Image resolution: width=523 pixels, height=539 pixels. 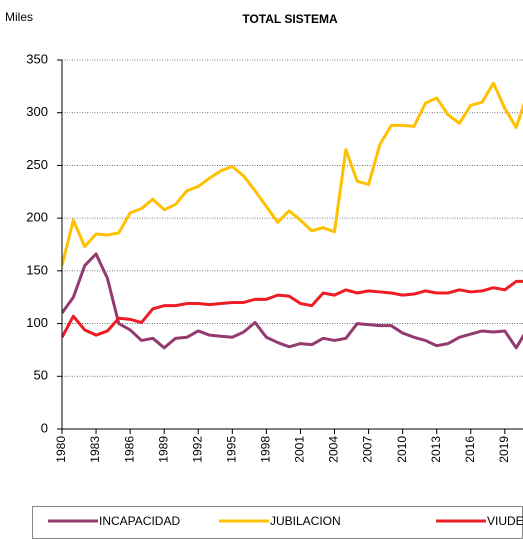 I want to click on chart-title: TOTAL SISTEMA, so click(x=290, y=19).